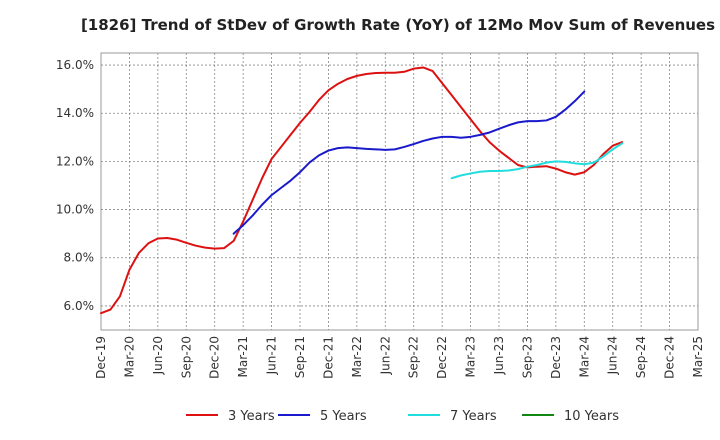 This screenshot has height=440, width=720. Describe the element at coordinates (499, 355) in the screenshot. I see `x-tick-label: Jun-23` at that location.